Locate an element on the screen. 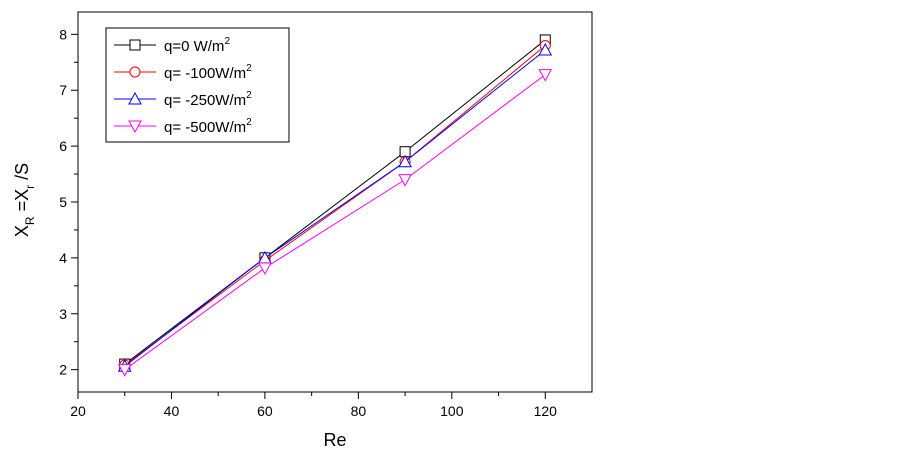 This screenshot has width=903, height=456. y-tick-label: 5 is located at coordinates (63, 202).